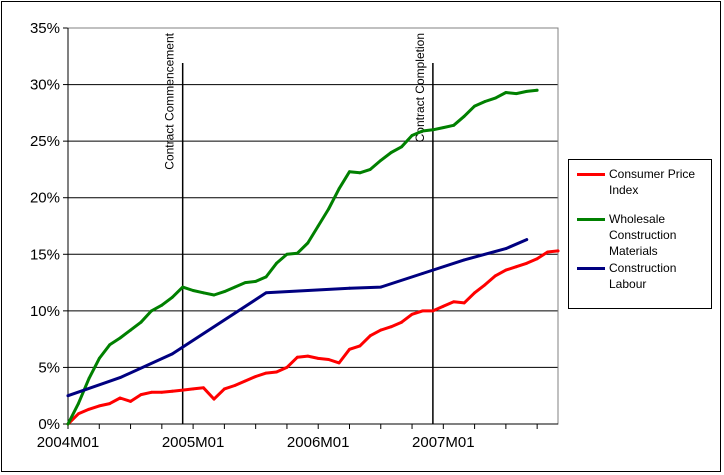  I want to click on y-tick-label: 35%, so click(45, 28).